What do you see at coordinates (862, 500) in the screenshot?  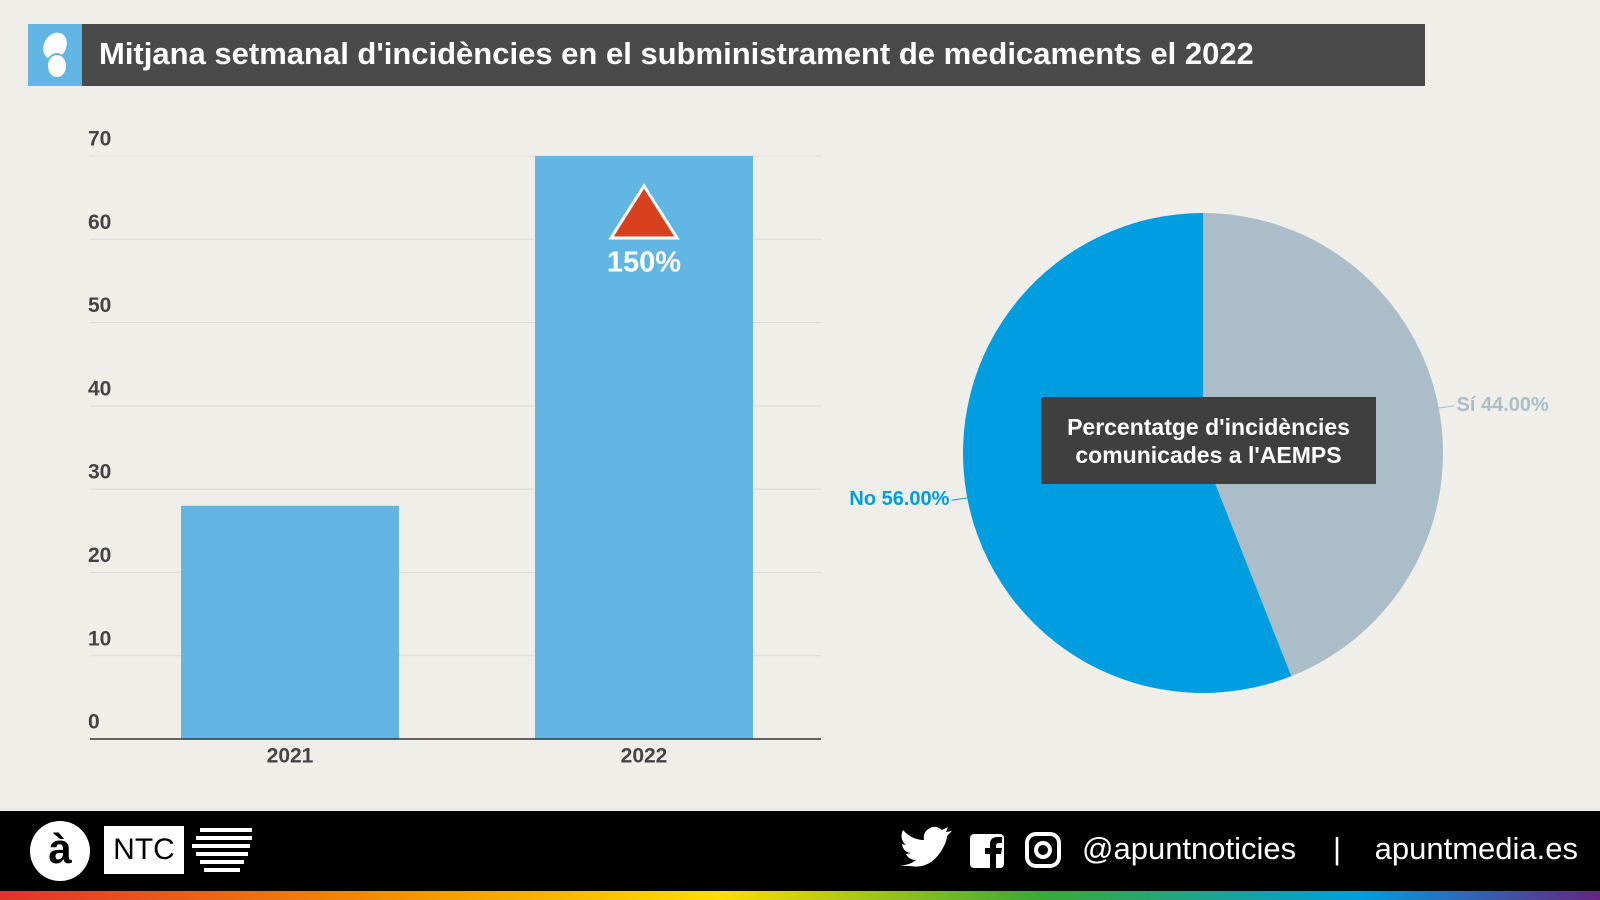 I see `pie-label-name: No` at bounding box center [862, 500].